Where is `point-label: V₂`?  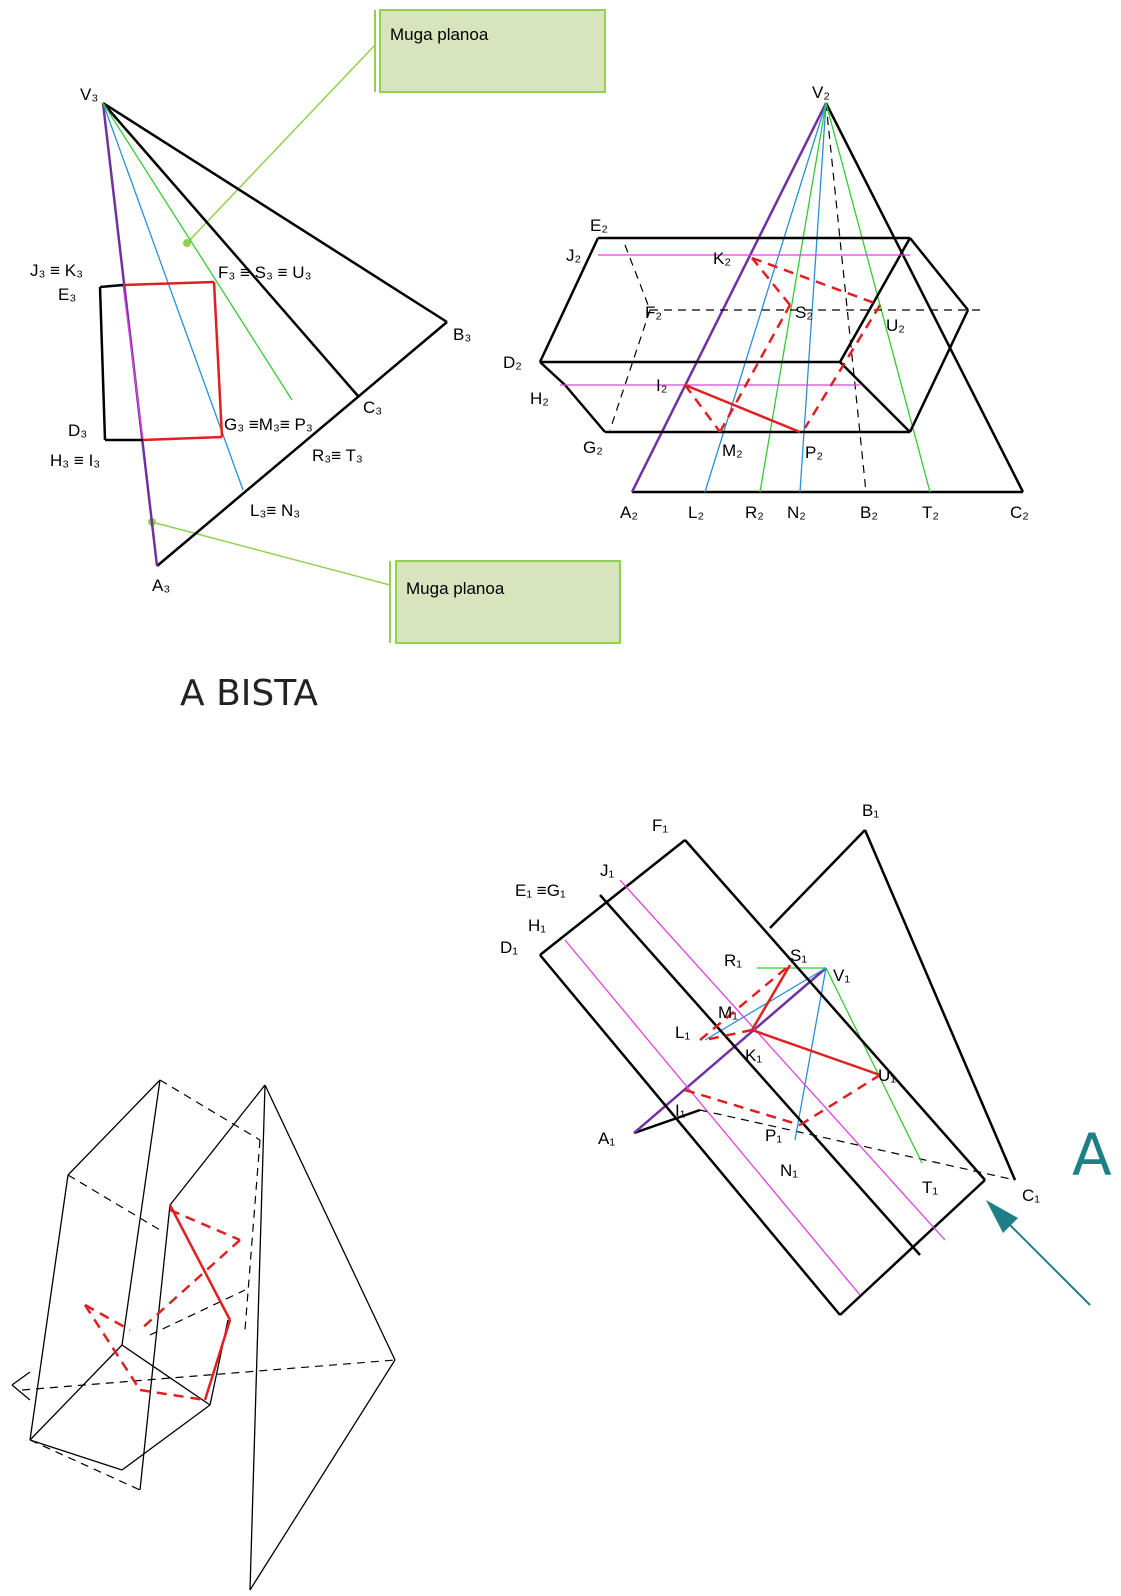
point-label: V₂ is located at coordinates (821, 92).